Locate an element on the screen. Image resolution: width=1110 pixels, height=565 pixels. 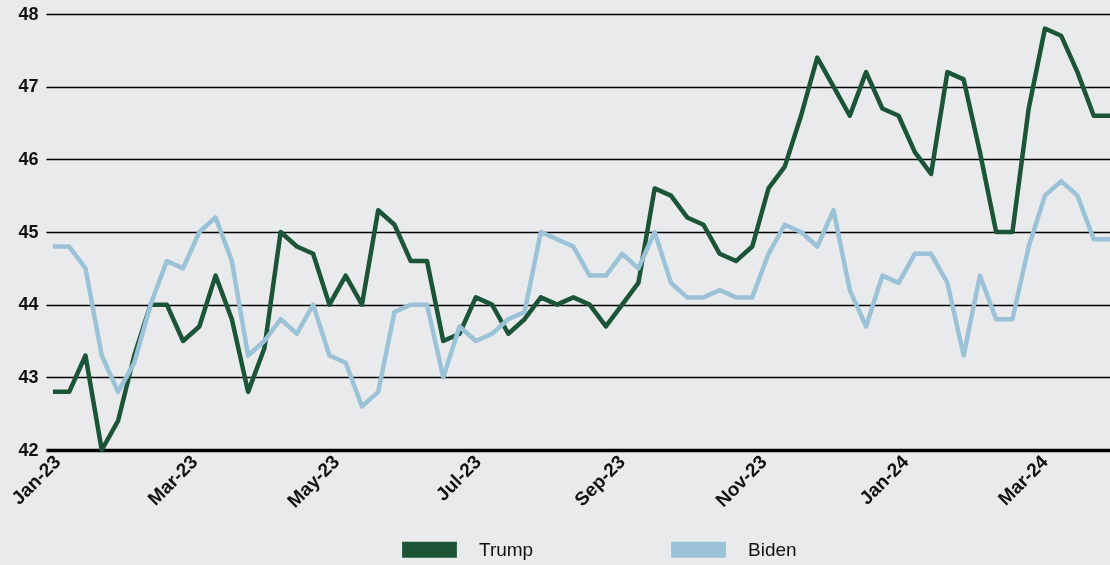
legend-label: Trump is located at coordinates (506, 549).